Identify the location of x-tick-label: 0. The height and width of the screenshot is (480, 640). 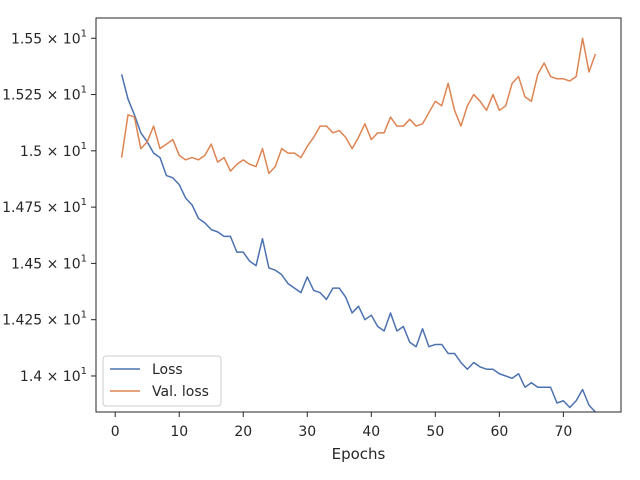
(115, 432).